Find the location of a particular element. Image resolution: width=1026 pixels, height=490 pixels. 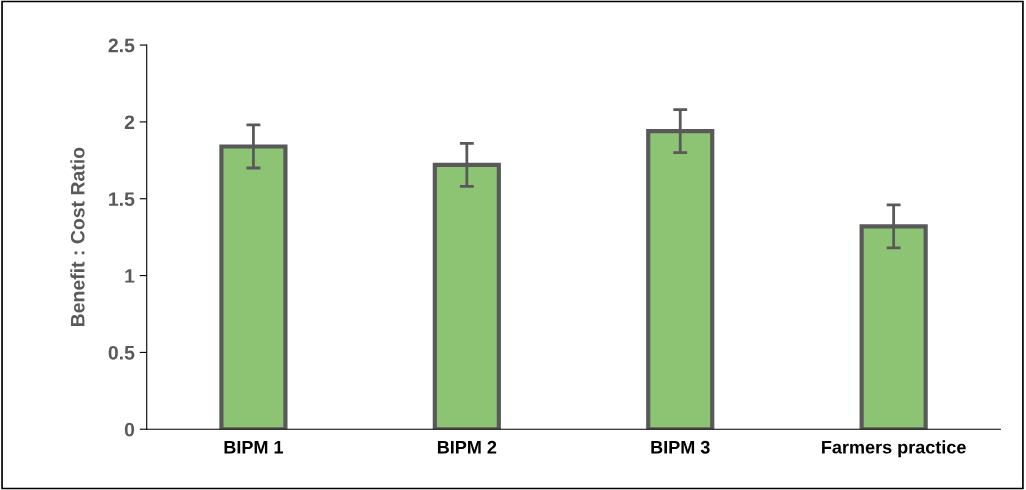

y-tick-label: 1 is located at coordinates (130, 276).